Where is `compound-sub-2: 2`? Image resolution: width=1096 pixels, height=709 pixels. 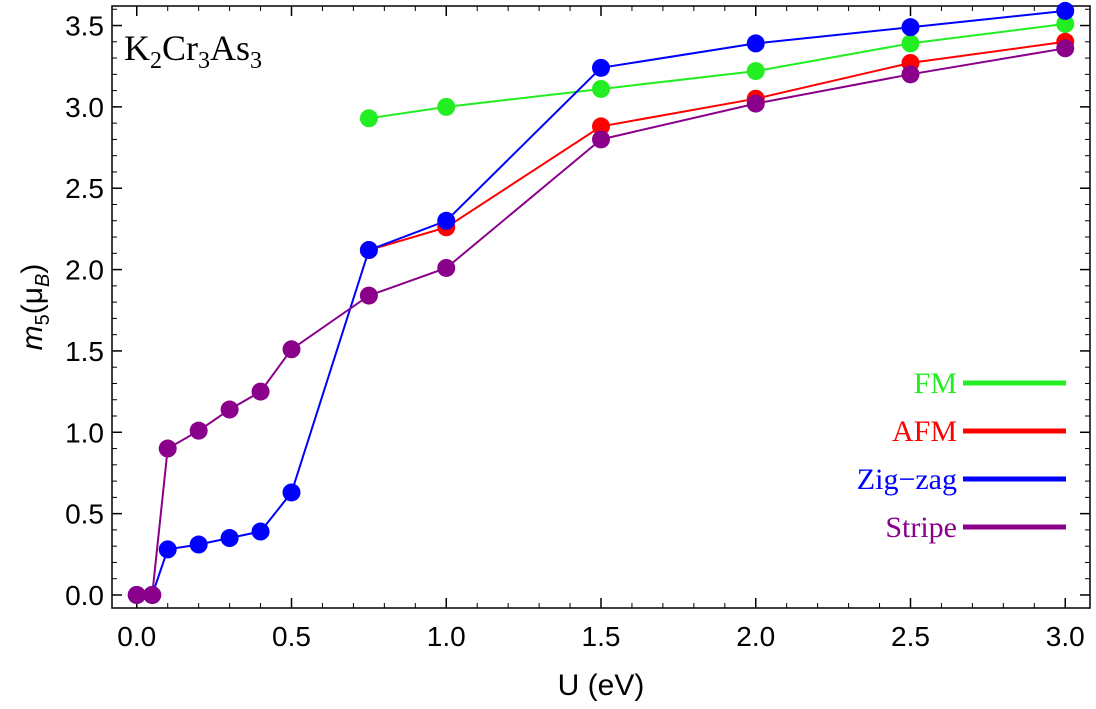 compound-sub-2: 2 is located at coordinates (156, 61).